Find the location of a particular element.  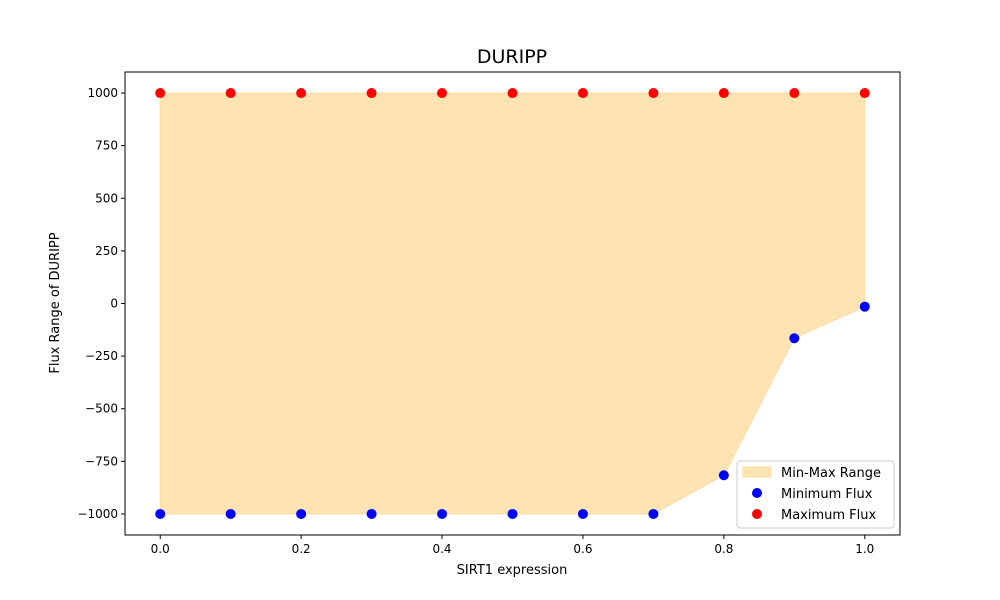

y-axis-label: Flux Range of DURIPP is located at coordinates (55, 302).